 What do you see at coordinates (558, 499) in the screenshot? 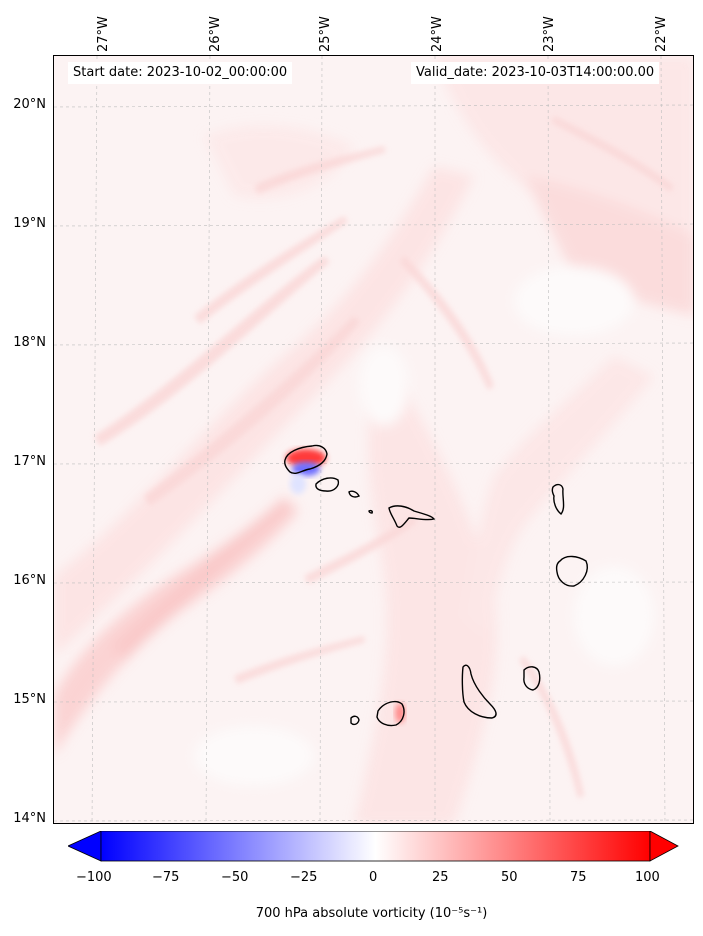
I see `island-sal` at bounding box center [558, 499].